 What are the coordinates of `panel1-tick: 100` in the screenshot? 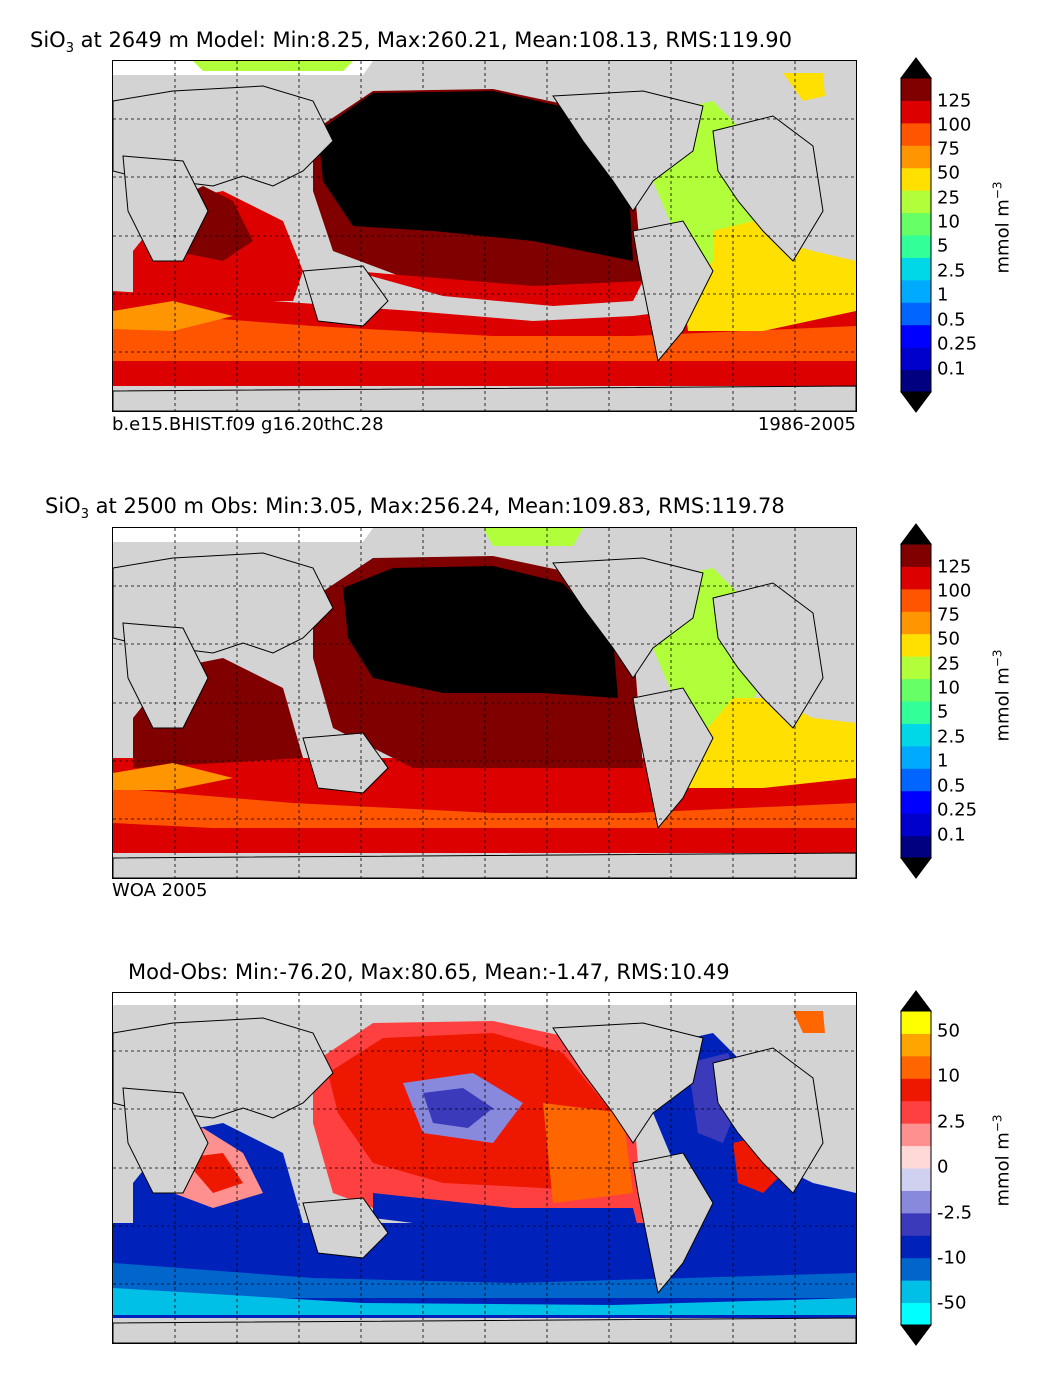 It's located at (954, 125).